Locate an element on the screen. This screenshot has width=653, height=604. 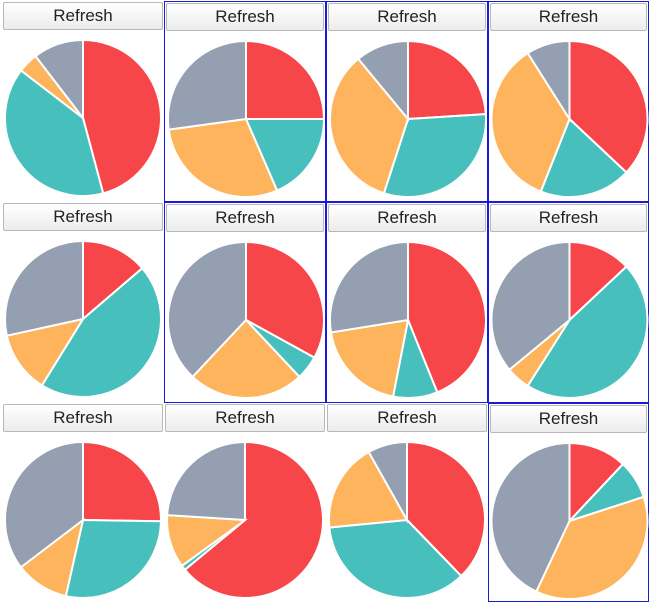
chart-panel-11: Refresh is located at coordinates (407, 502).